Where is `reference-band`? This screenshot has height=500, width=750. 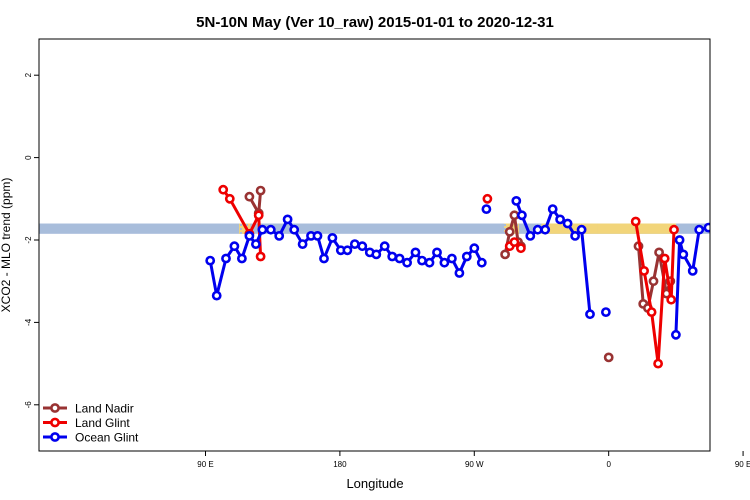 reference-band is located at coordinates (374, 228).